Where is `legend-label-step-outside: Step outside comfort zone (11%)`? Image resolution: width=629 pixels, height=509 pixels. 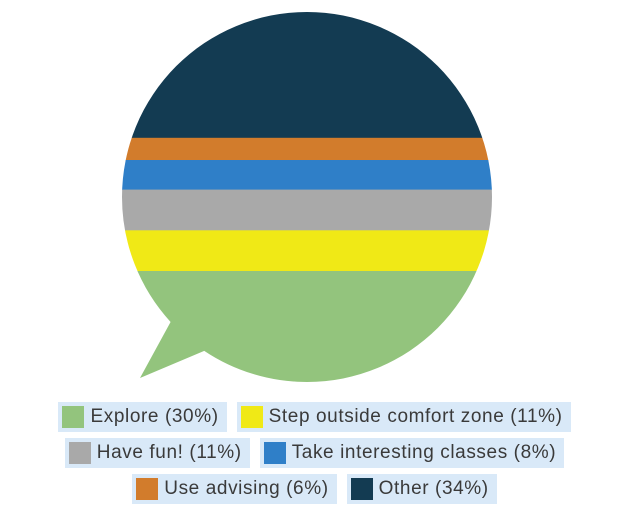
legend-label-step-outside: Step outside comfort zone (11%) is located at coordinates (415, 416).